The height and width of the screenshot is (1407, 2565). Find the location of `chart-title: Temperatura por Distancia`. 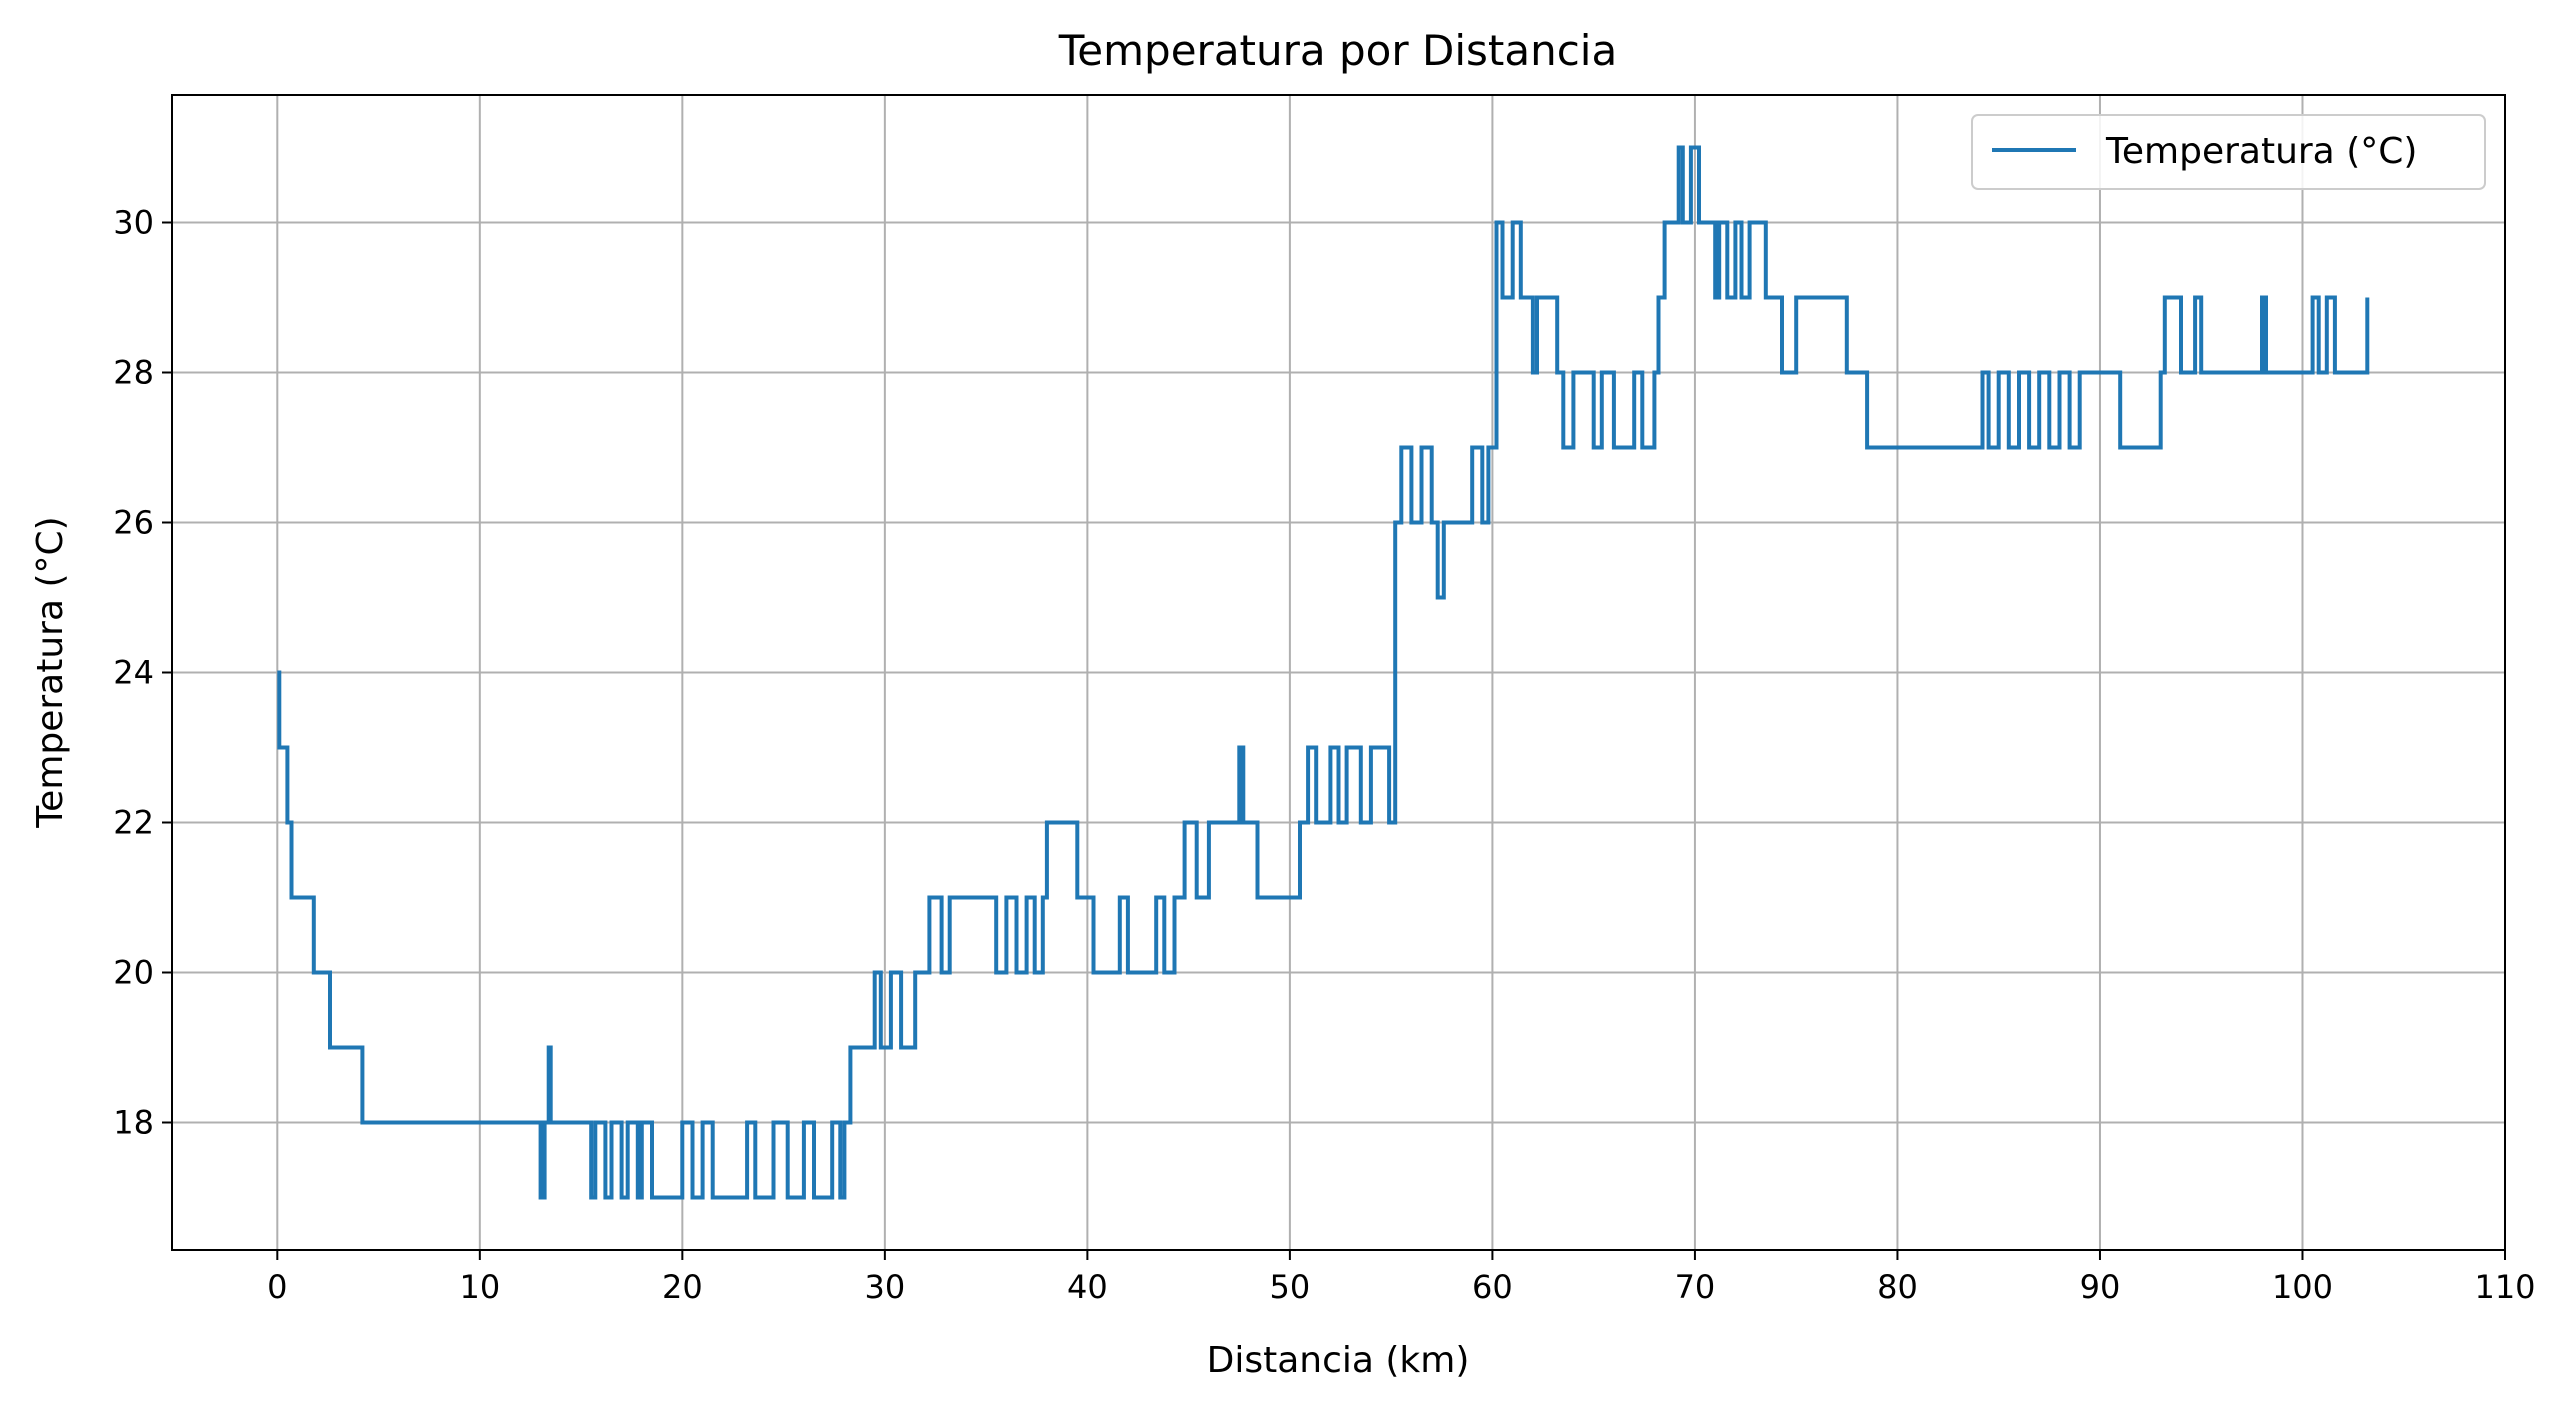

chart-title: Temperatura por Distancia is located at coordinates (1337, 50).